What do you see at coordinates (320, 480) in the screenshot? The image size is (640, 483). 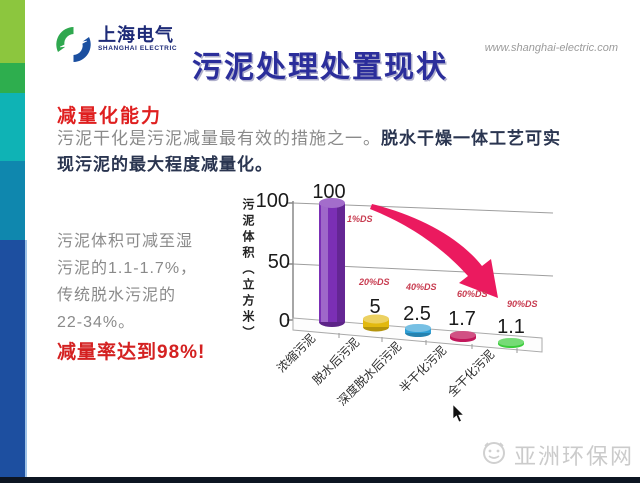 I see `footer-bar` at bounding box center [320, 480].